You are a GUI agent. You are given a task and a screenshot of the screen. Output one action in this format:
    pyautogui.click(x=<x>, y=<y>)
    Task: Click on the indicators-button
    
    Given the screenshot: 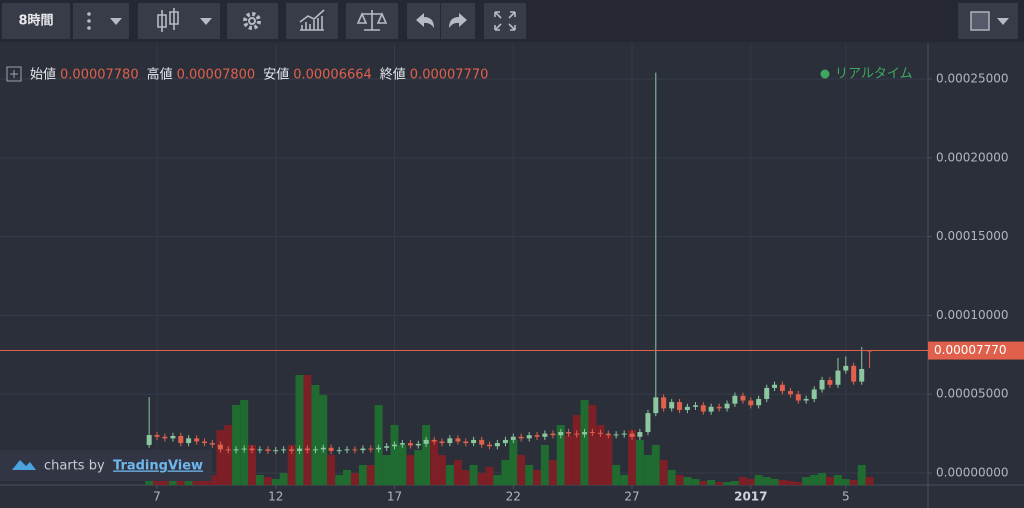 What is the action you would take?
    pyautogui.click(x=312, y=21)
    